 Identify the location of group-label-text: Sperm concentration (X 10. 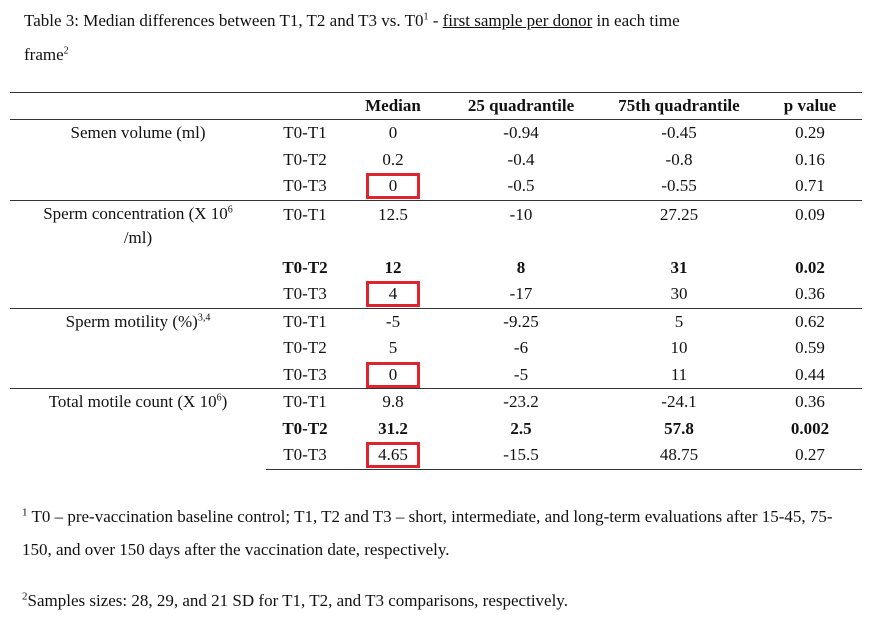
(135, 213).